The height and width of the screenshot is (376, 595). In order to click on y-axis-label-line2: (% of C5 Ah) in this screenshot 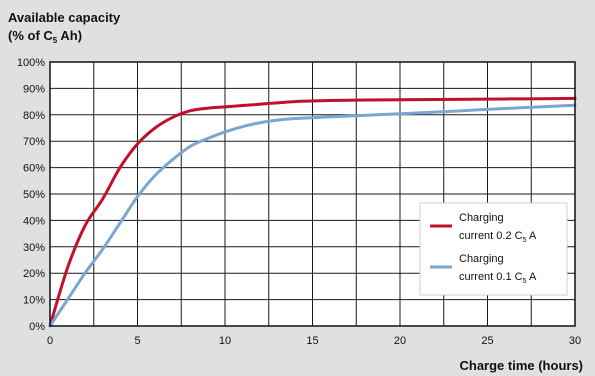, I will do `click(45, 36)`.